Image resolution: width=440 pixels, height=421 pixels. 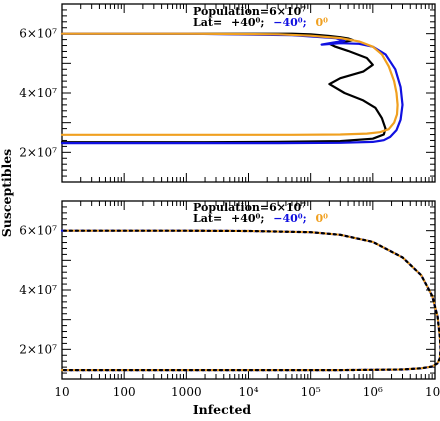 What do you see at coordinates (247, 218) in the screenshot?
I see `bottom-lat-a: +40⁰;` at bounding box center [247, 218].